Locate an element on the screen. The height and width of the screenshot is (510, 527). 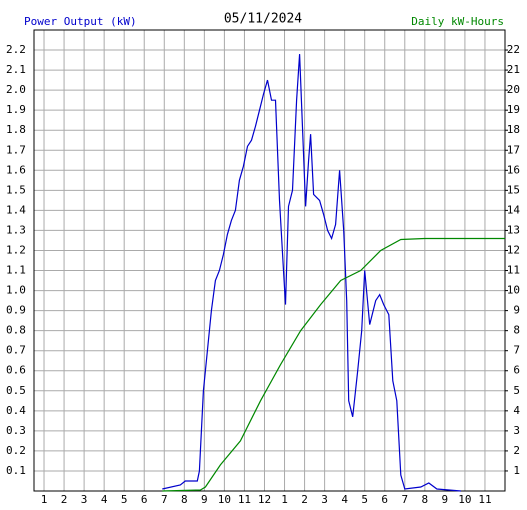
y-tick-label: 0.7 is located at coordinates (16, 350).